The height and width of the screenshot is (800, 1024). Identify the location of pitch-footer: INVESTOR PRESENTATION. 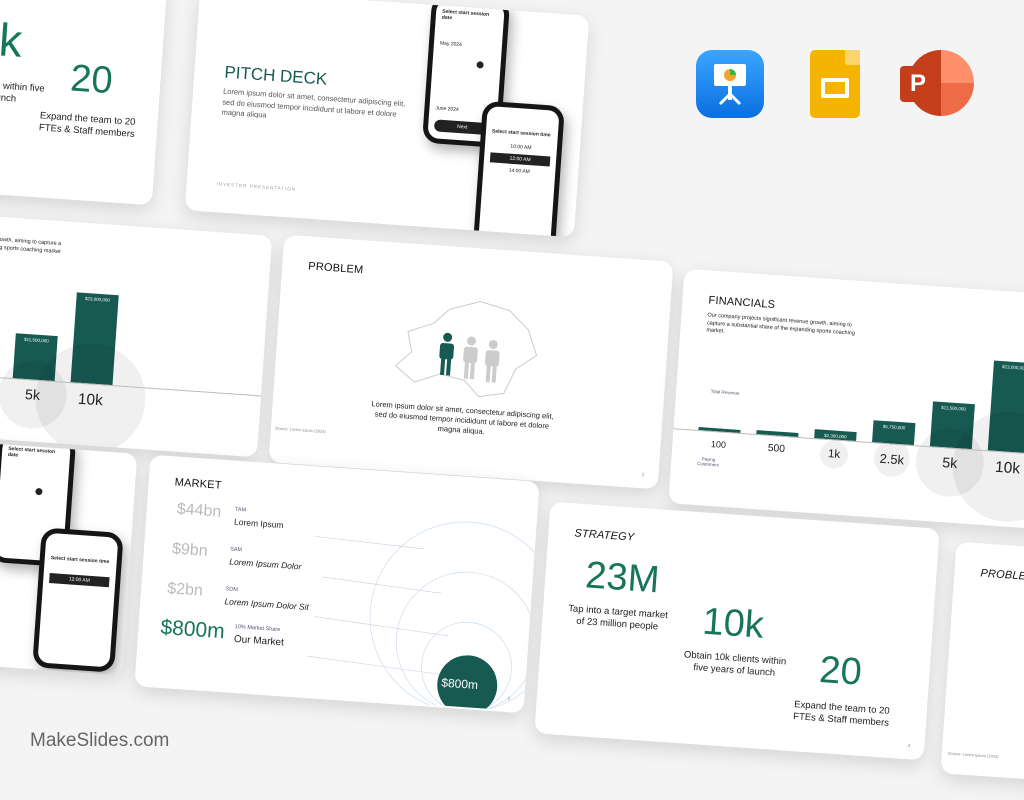
(256, 186).